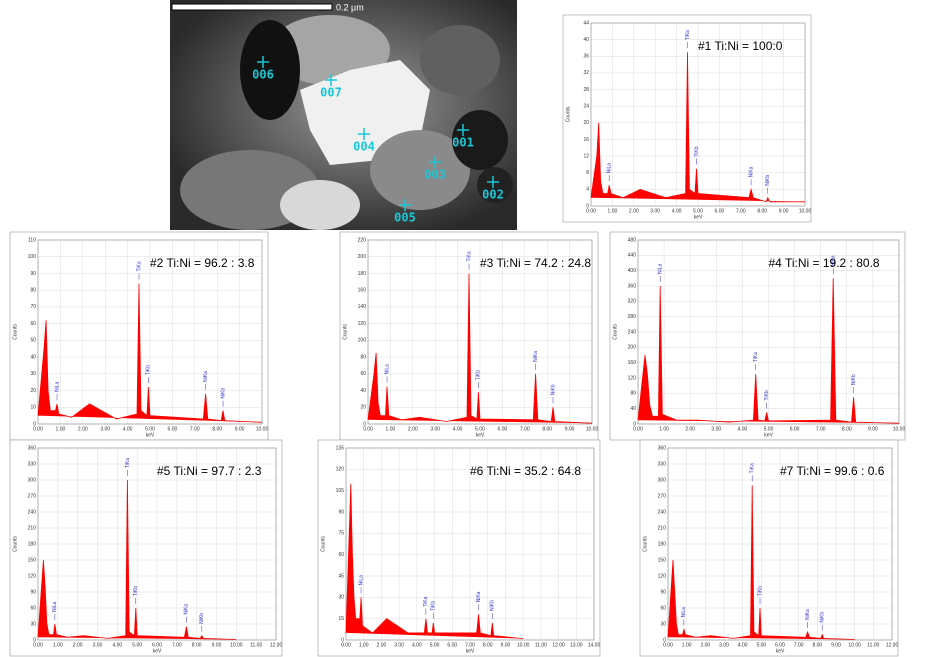 Image resolution: width=925 pixels, height=657 pixels. I want to click on y-tick-label: 330, so click(662, 464).